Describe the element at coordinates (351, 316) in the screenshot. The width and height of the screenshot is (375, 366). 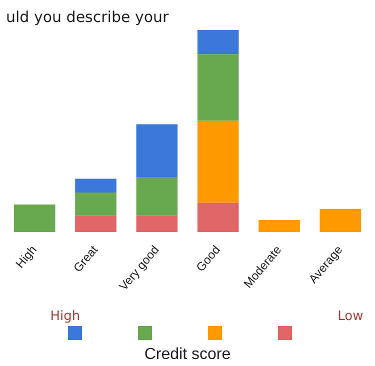
I see `text: Low` at that location.